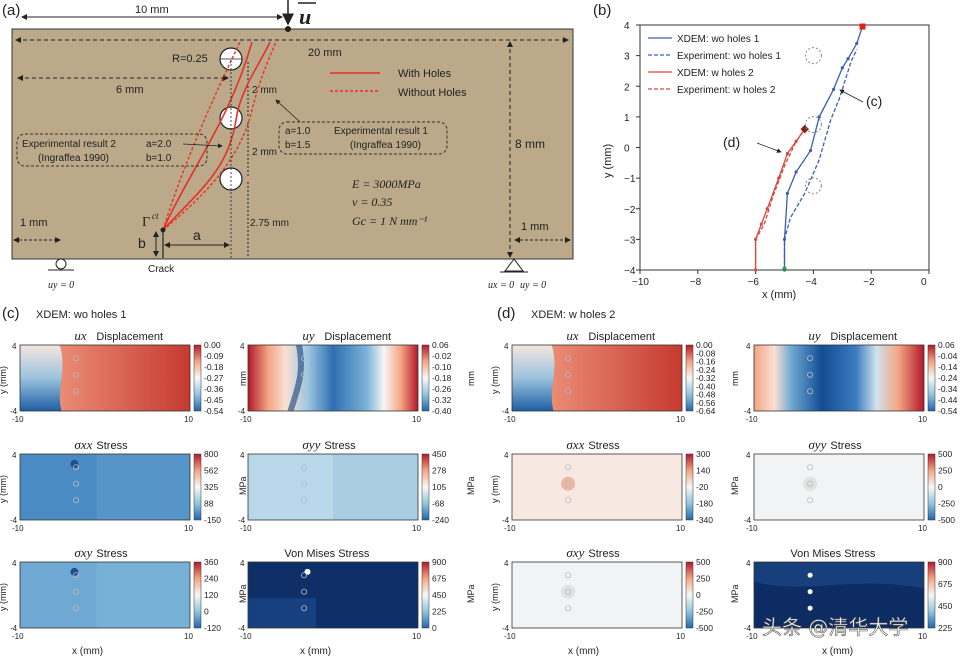  Describe the element at coordinates (81, 315) in the screenshot. I see `panel-c-title: XDEM: wo holes 1` at that location.